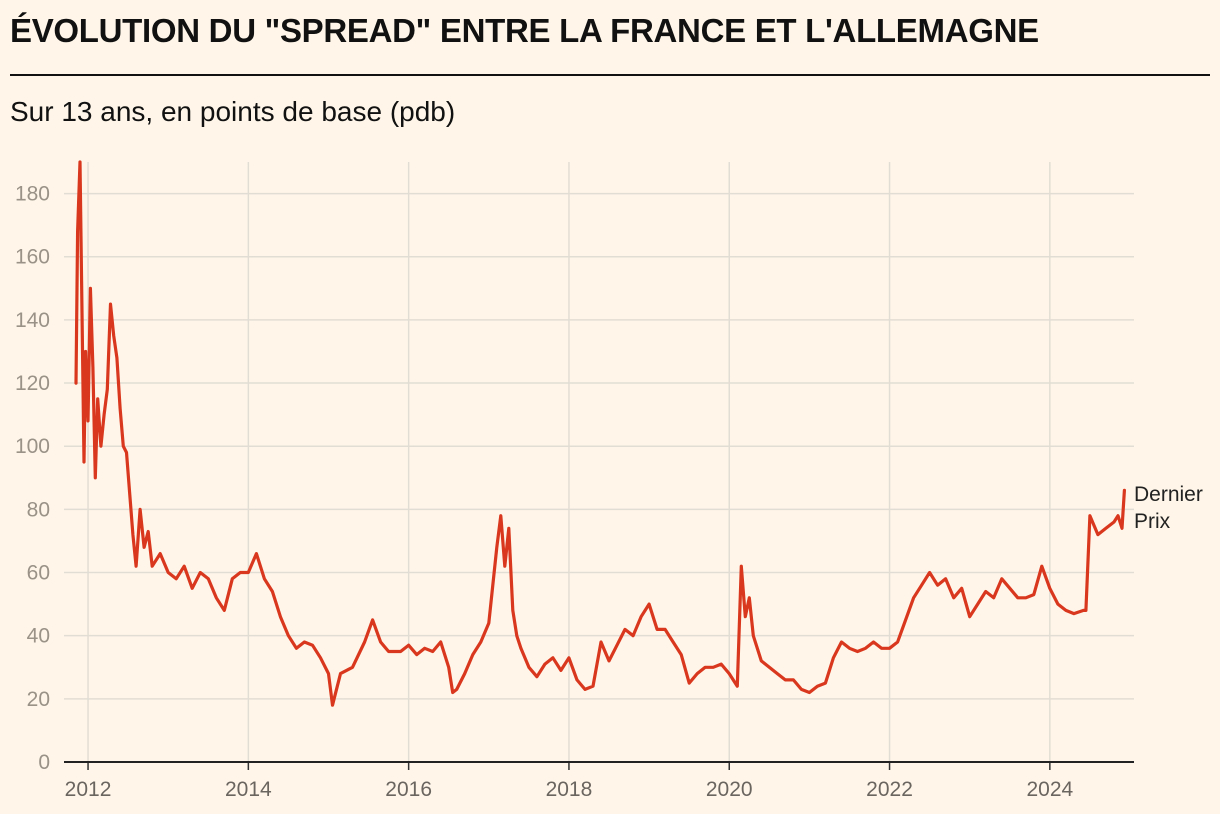 The width and height of the screenshot is (1220, 814). Describe the element at coordinates (233, 111) in the screenshot. I see `chart-subtitle: Sur 13 ans, en points de base (pdb)` at that location.